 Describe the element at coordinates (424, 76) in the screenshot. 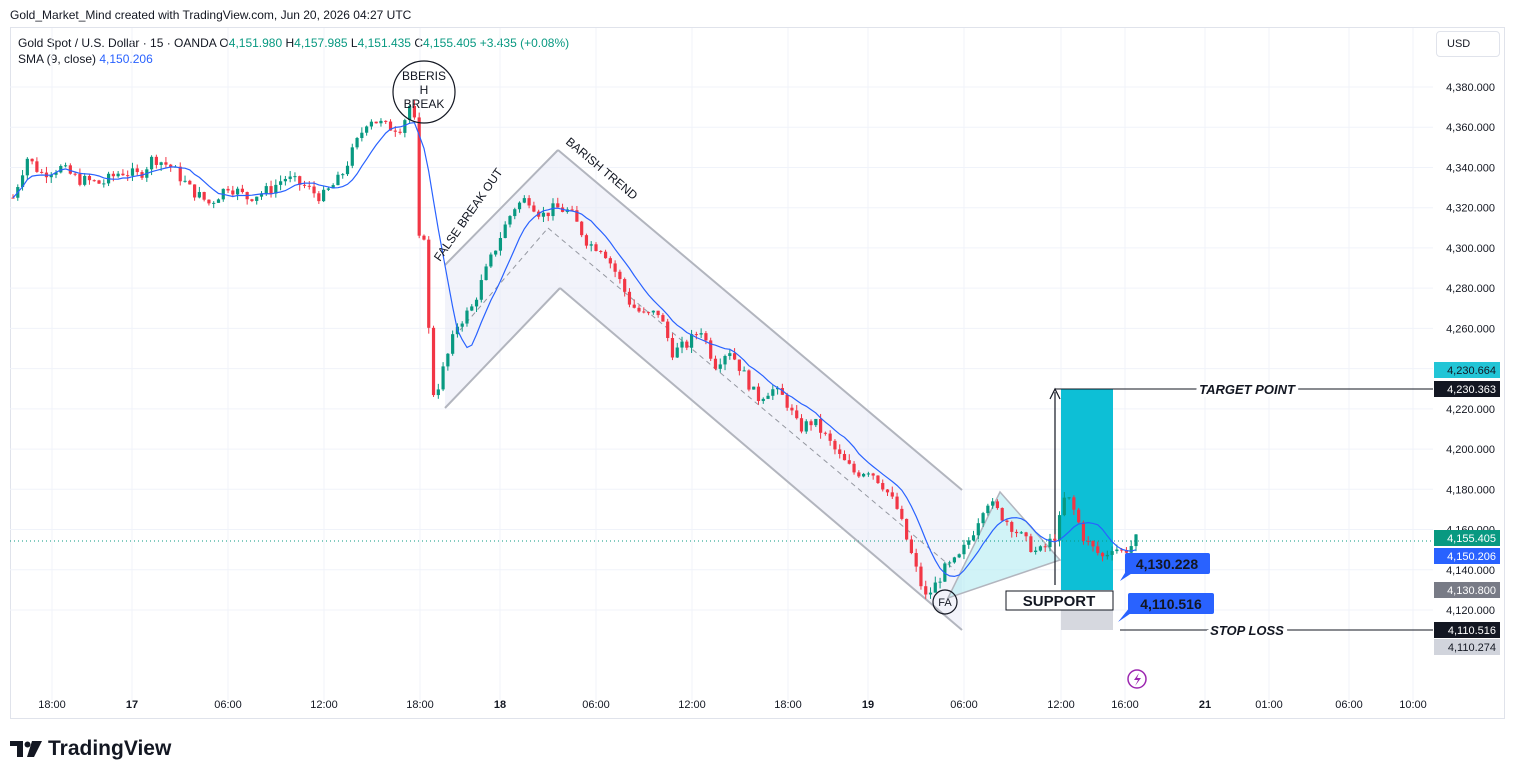

I see `bberish-line1: BBERIS` at that location.